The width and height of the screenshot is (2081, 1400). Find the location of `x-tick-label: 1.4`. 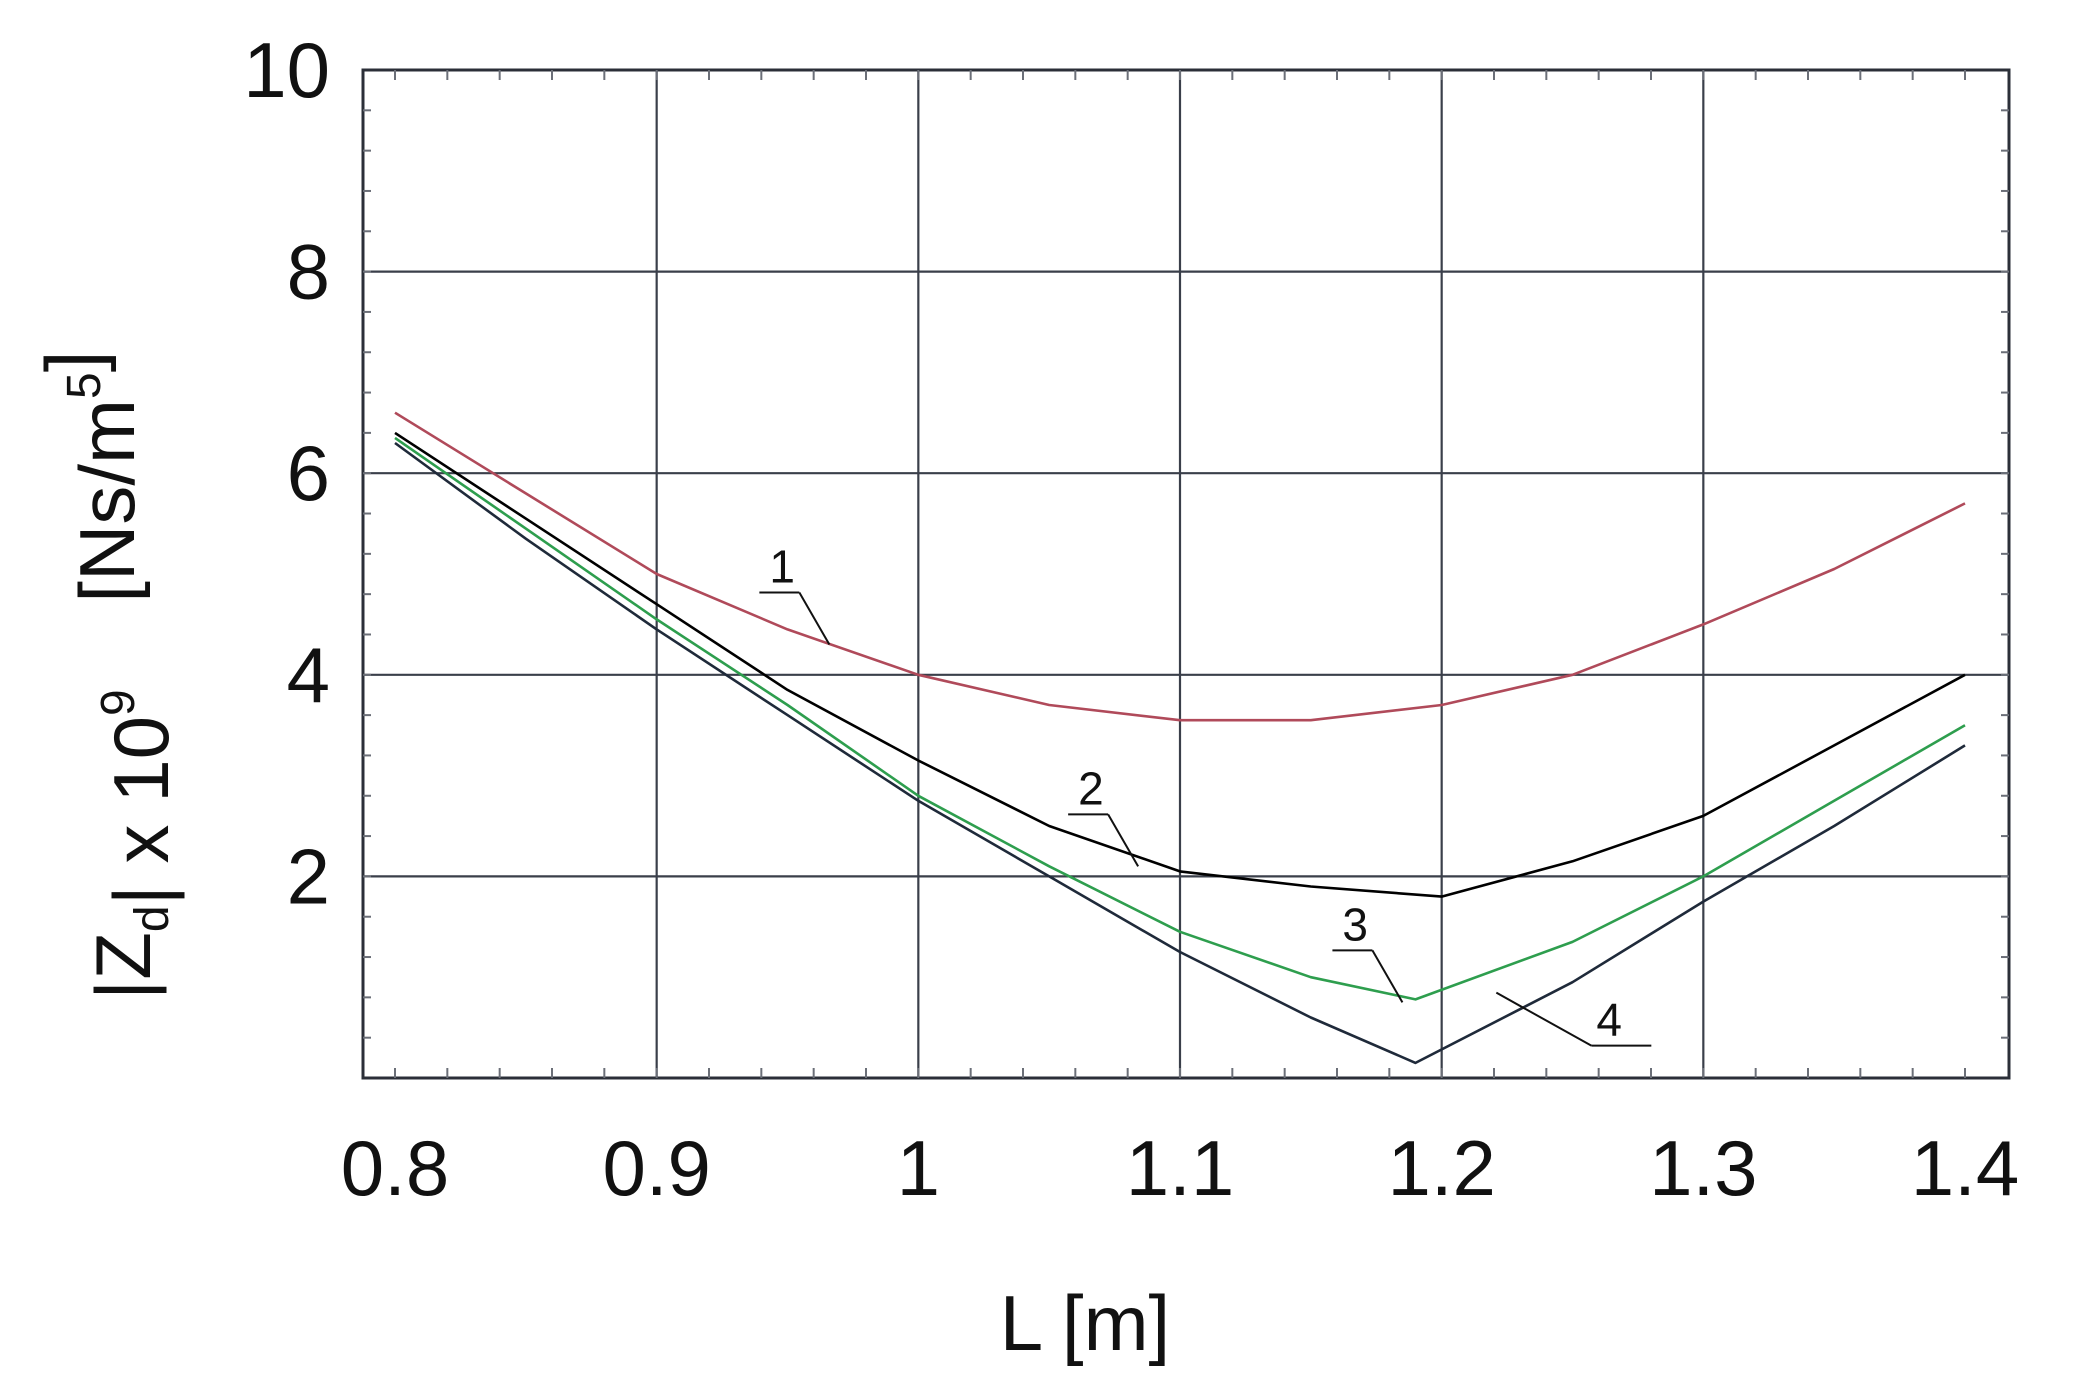

x-tick-label: 1.4 is located at coordinates (1965, 1168).